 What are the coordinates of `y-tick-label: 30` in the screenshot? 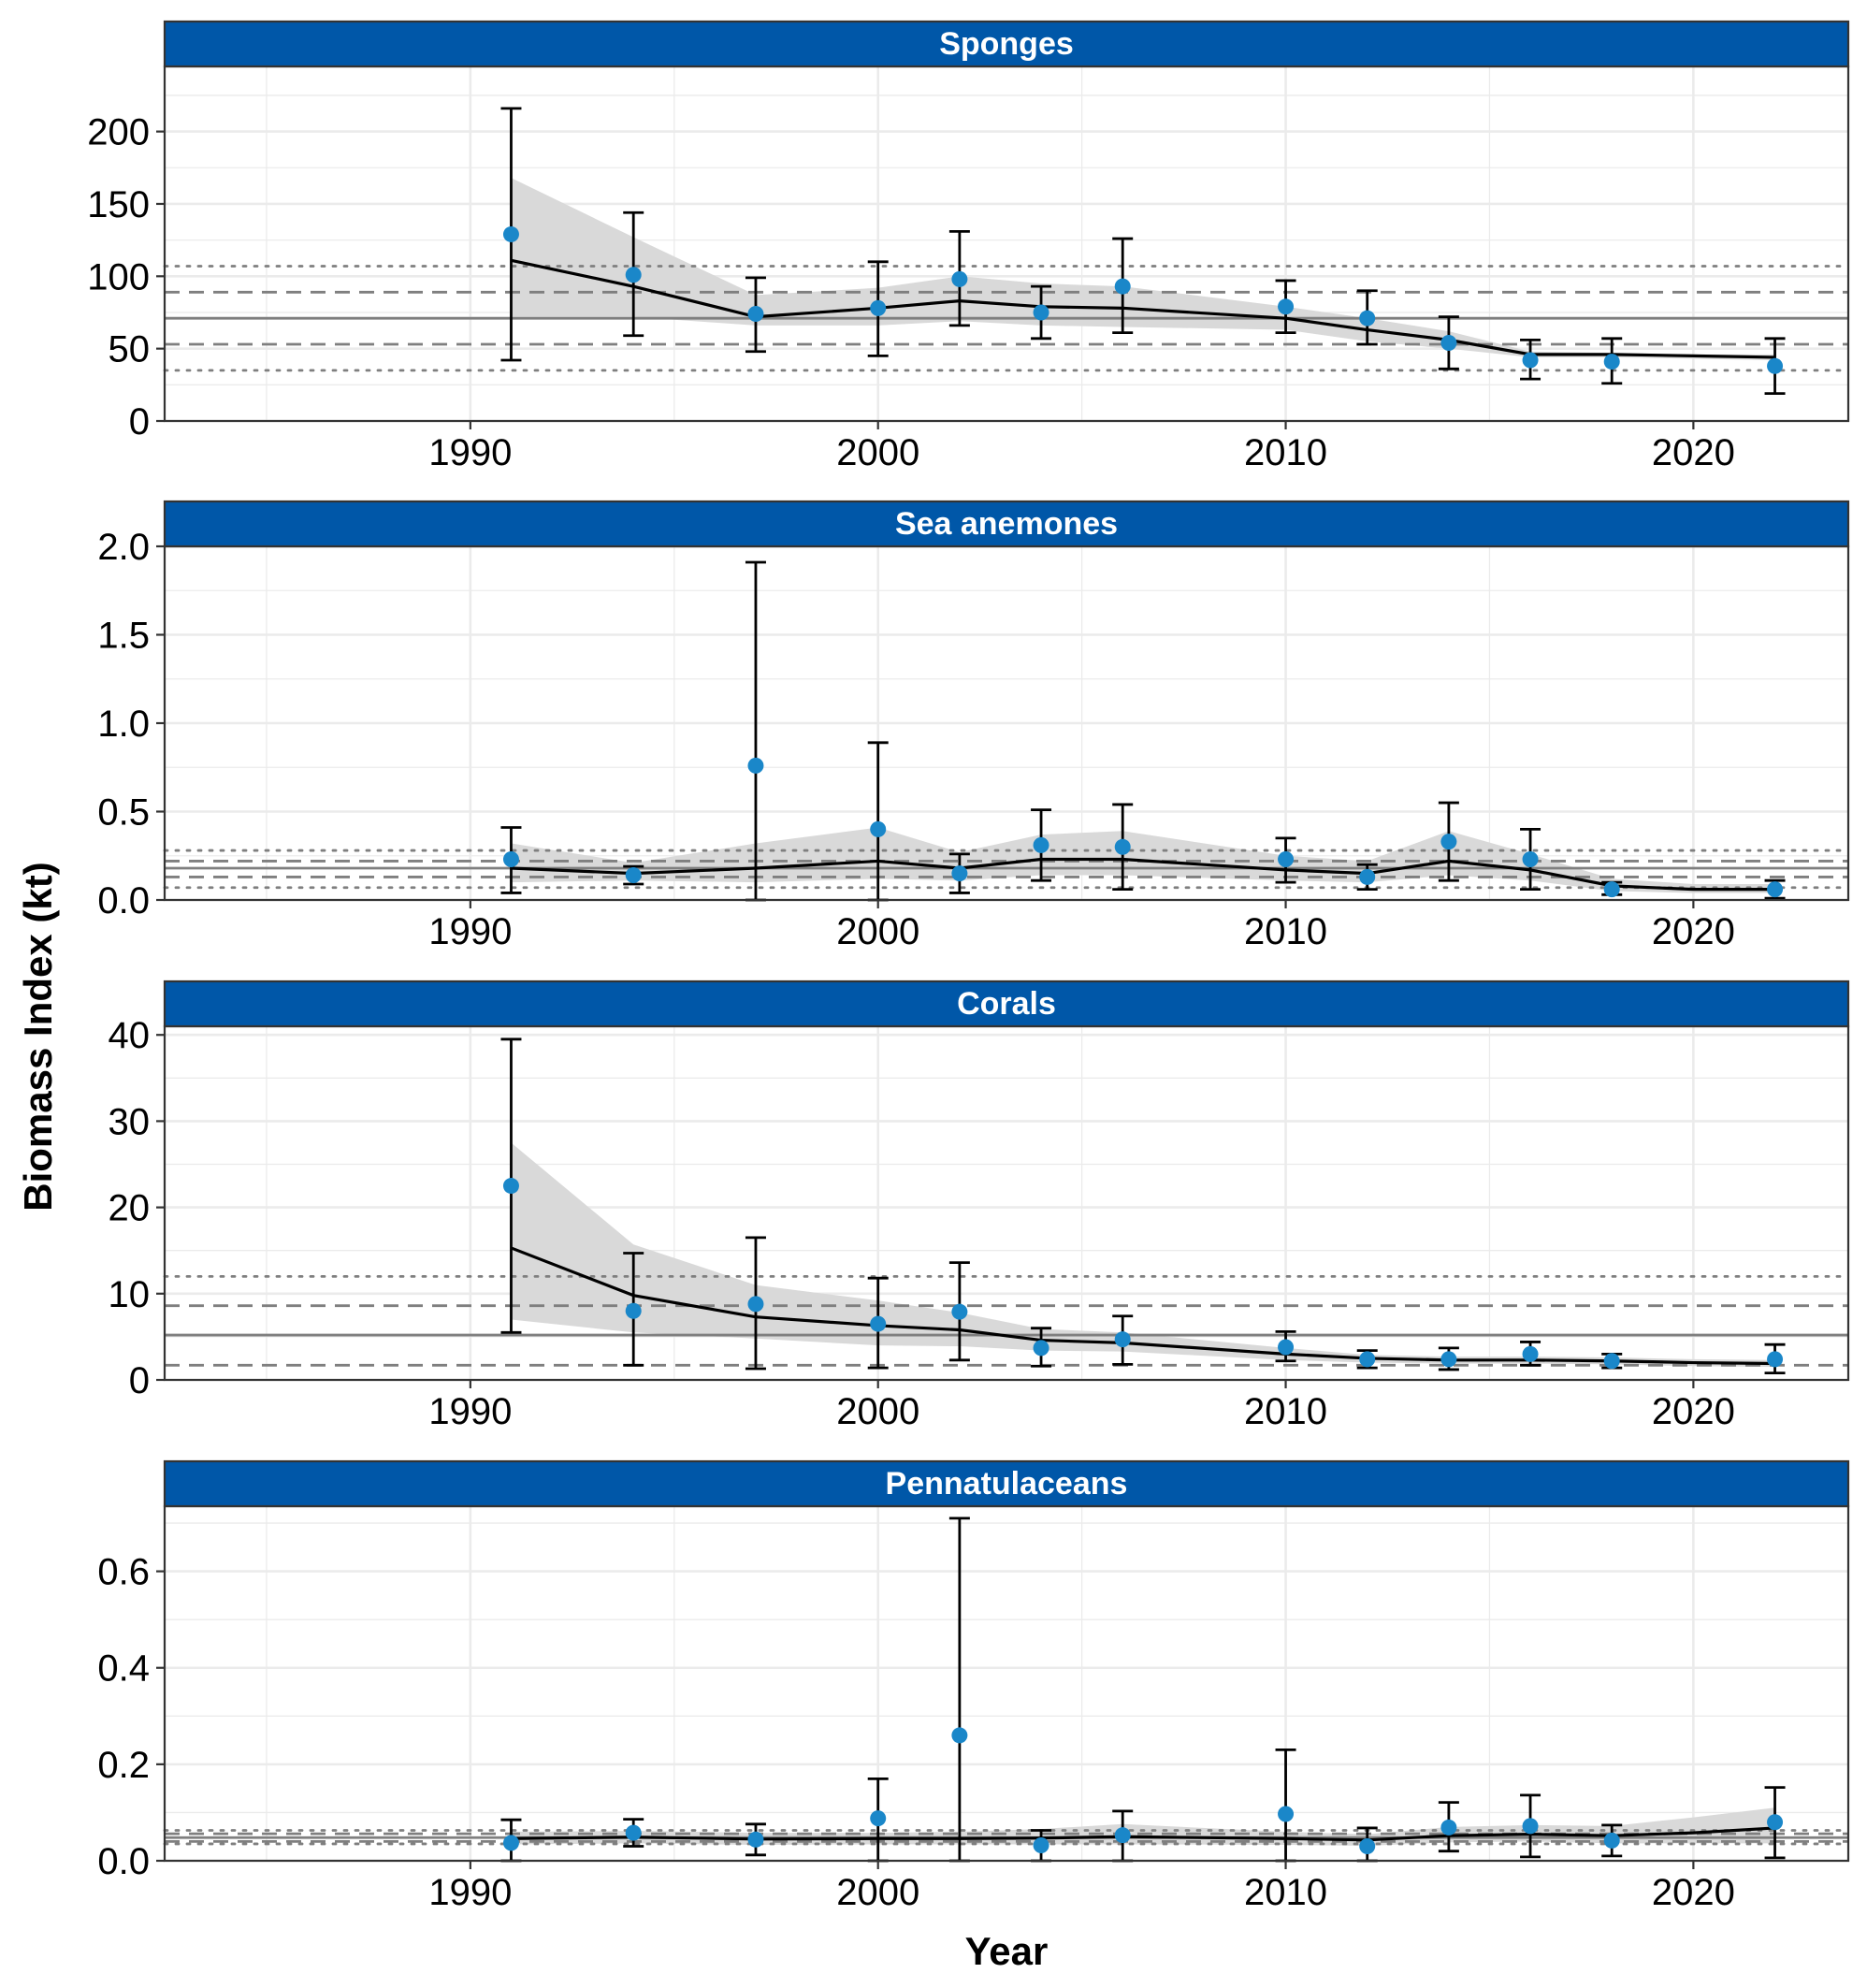 It's located at (130, 1121).